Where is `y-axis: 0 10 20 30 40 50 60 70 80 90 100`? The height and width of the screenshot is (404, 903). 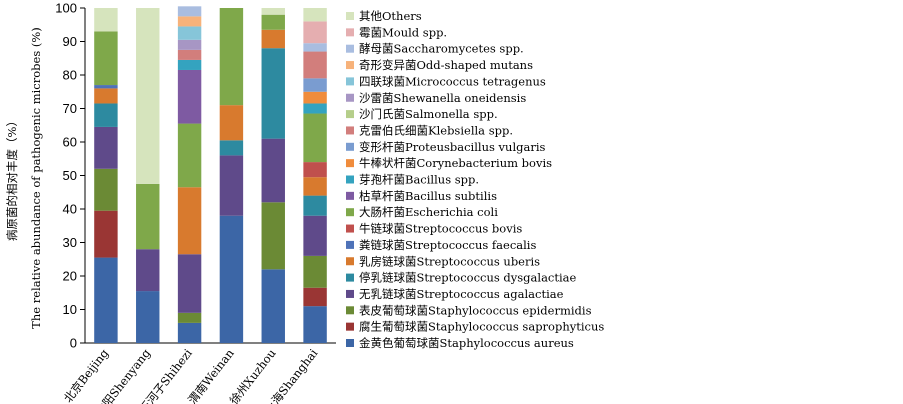 y-axis: 0 10 20 30 40 50 60 70 80 90 100 is located at coordinates (70, 176).